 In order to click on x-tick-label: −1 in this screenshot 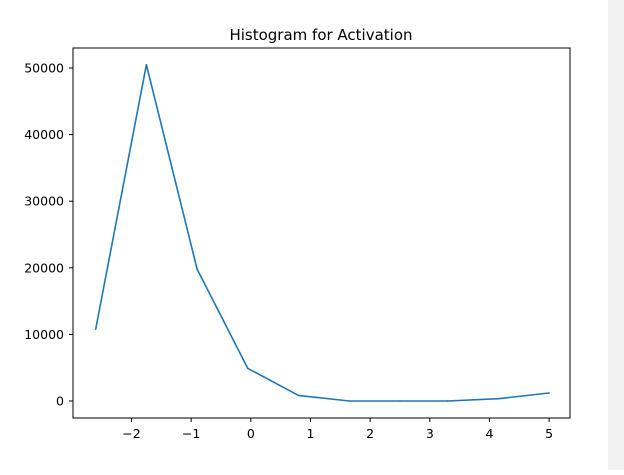, I will do `click(191, 433)`.